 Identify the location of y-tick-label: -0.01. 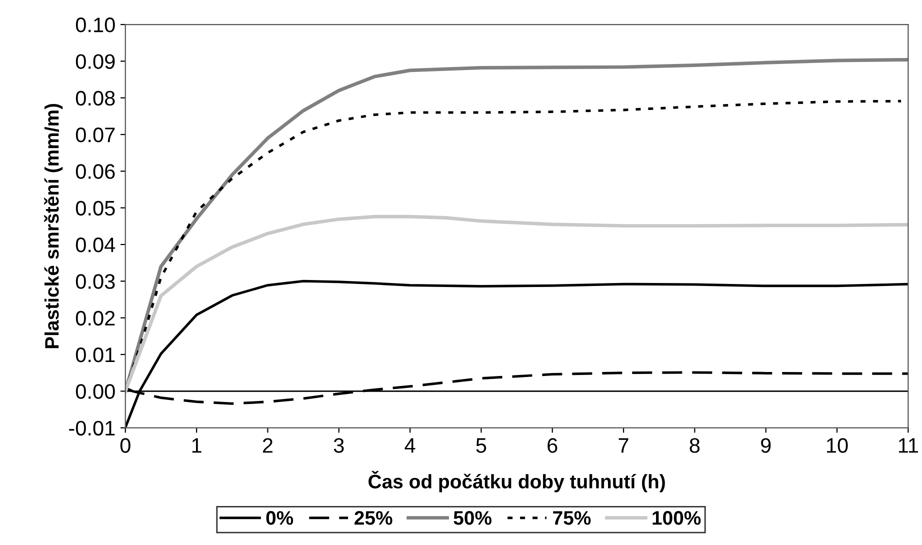
(92, 428).